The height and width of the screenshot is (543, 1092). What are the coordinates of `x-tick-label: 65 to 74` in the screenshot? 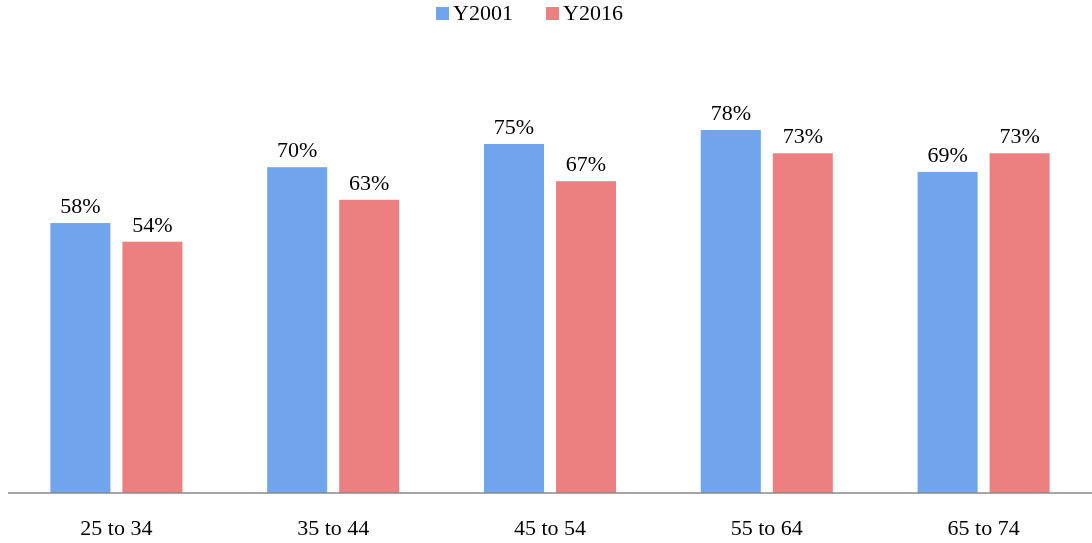 It's located at (983, 527).